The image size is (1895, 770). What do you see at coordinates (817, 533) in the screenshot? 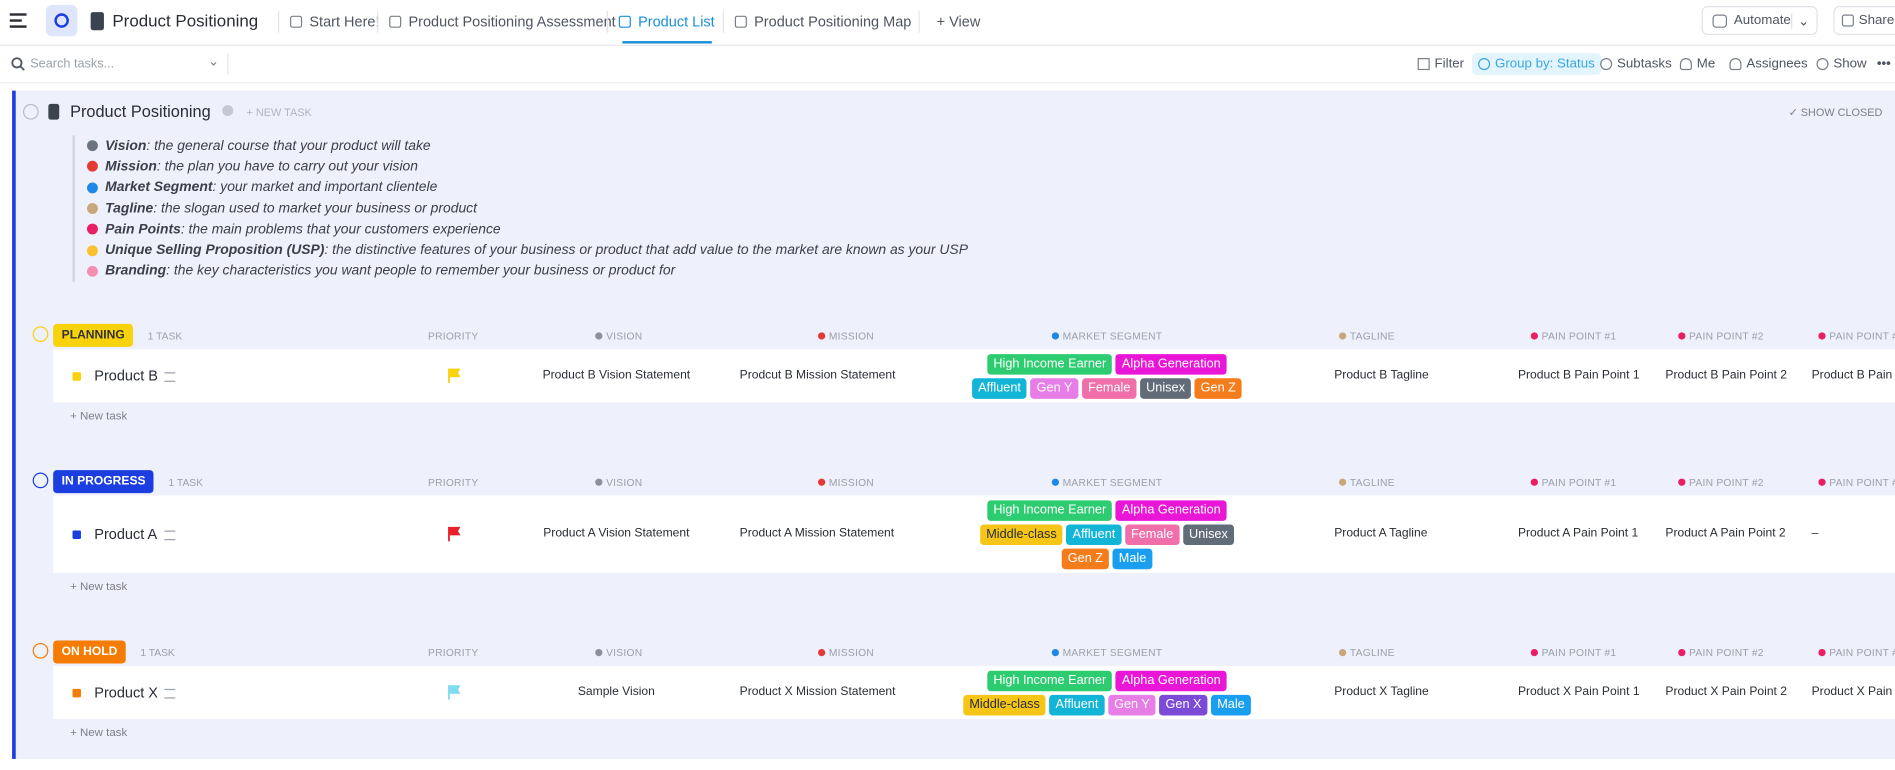
I see `mission-cell: Product A Mission Statement` at bounding box center [817, 533].